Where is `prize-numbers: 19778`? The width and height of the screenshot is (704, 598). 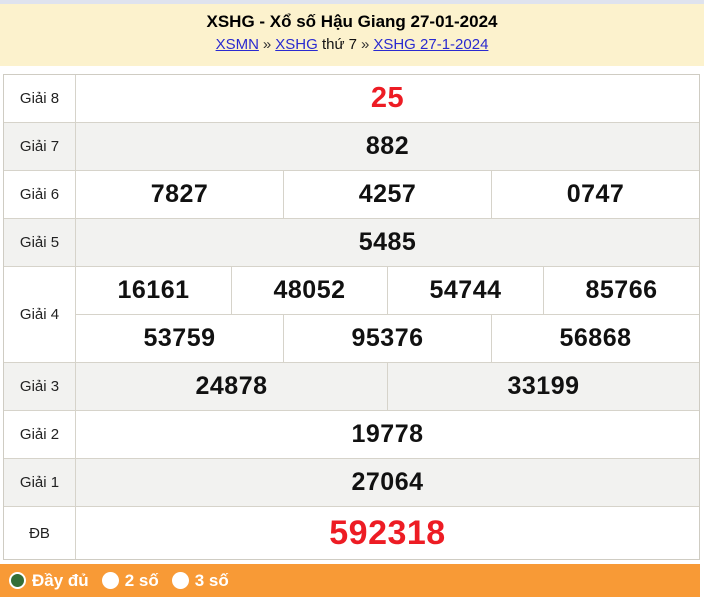
prize-numbers: 19778 is located at coordinates (387, 434).